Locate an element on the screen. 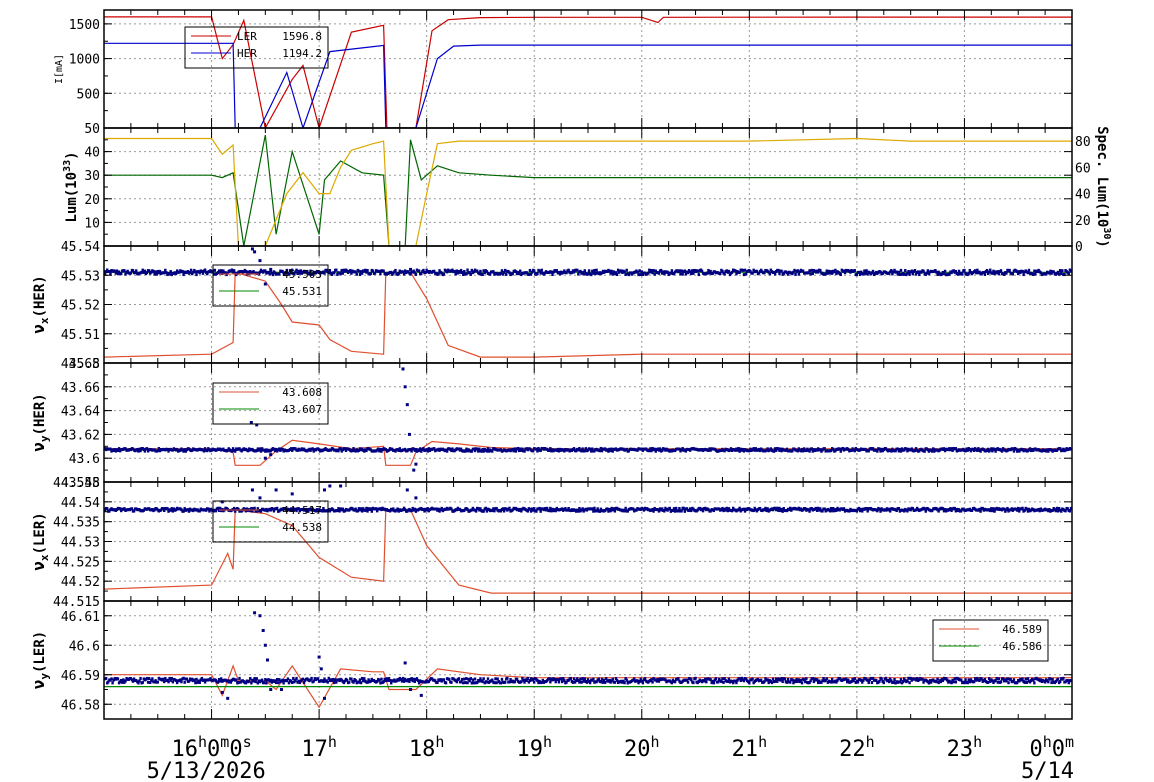  y-axis-label: Lum(1033) is located at coordinates (71, 186).